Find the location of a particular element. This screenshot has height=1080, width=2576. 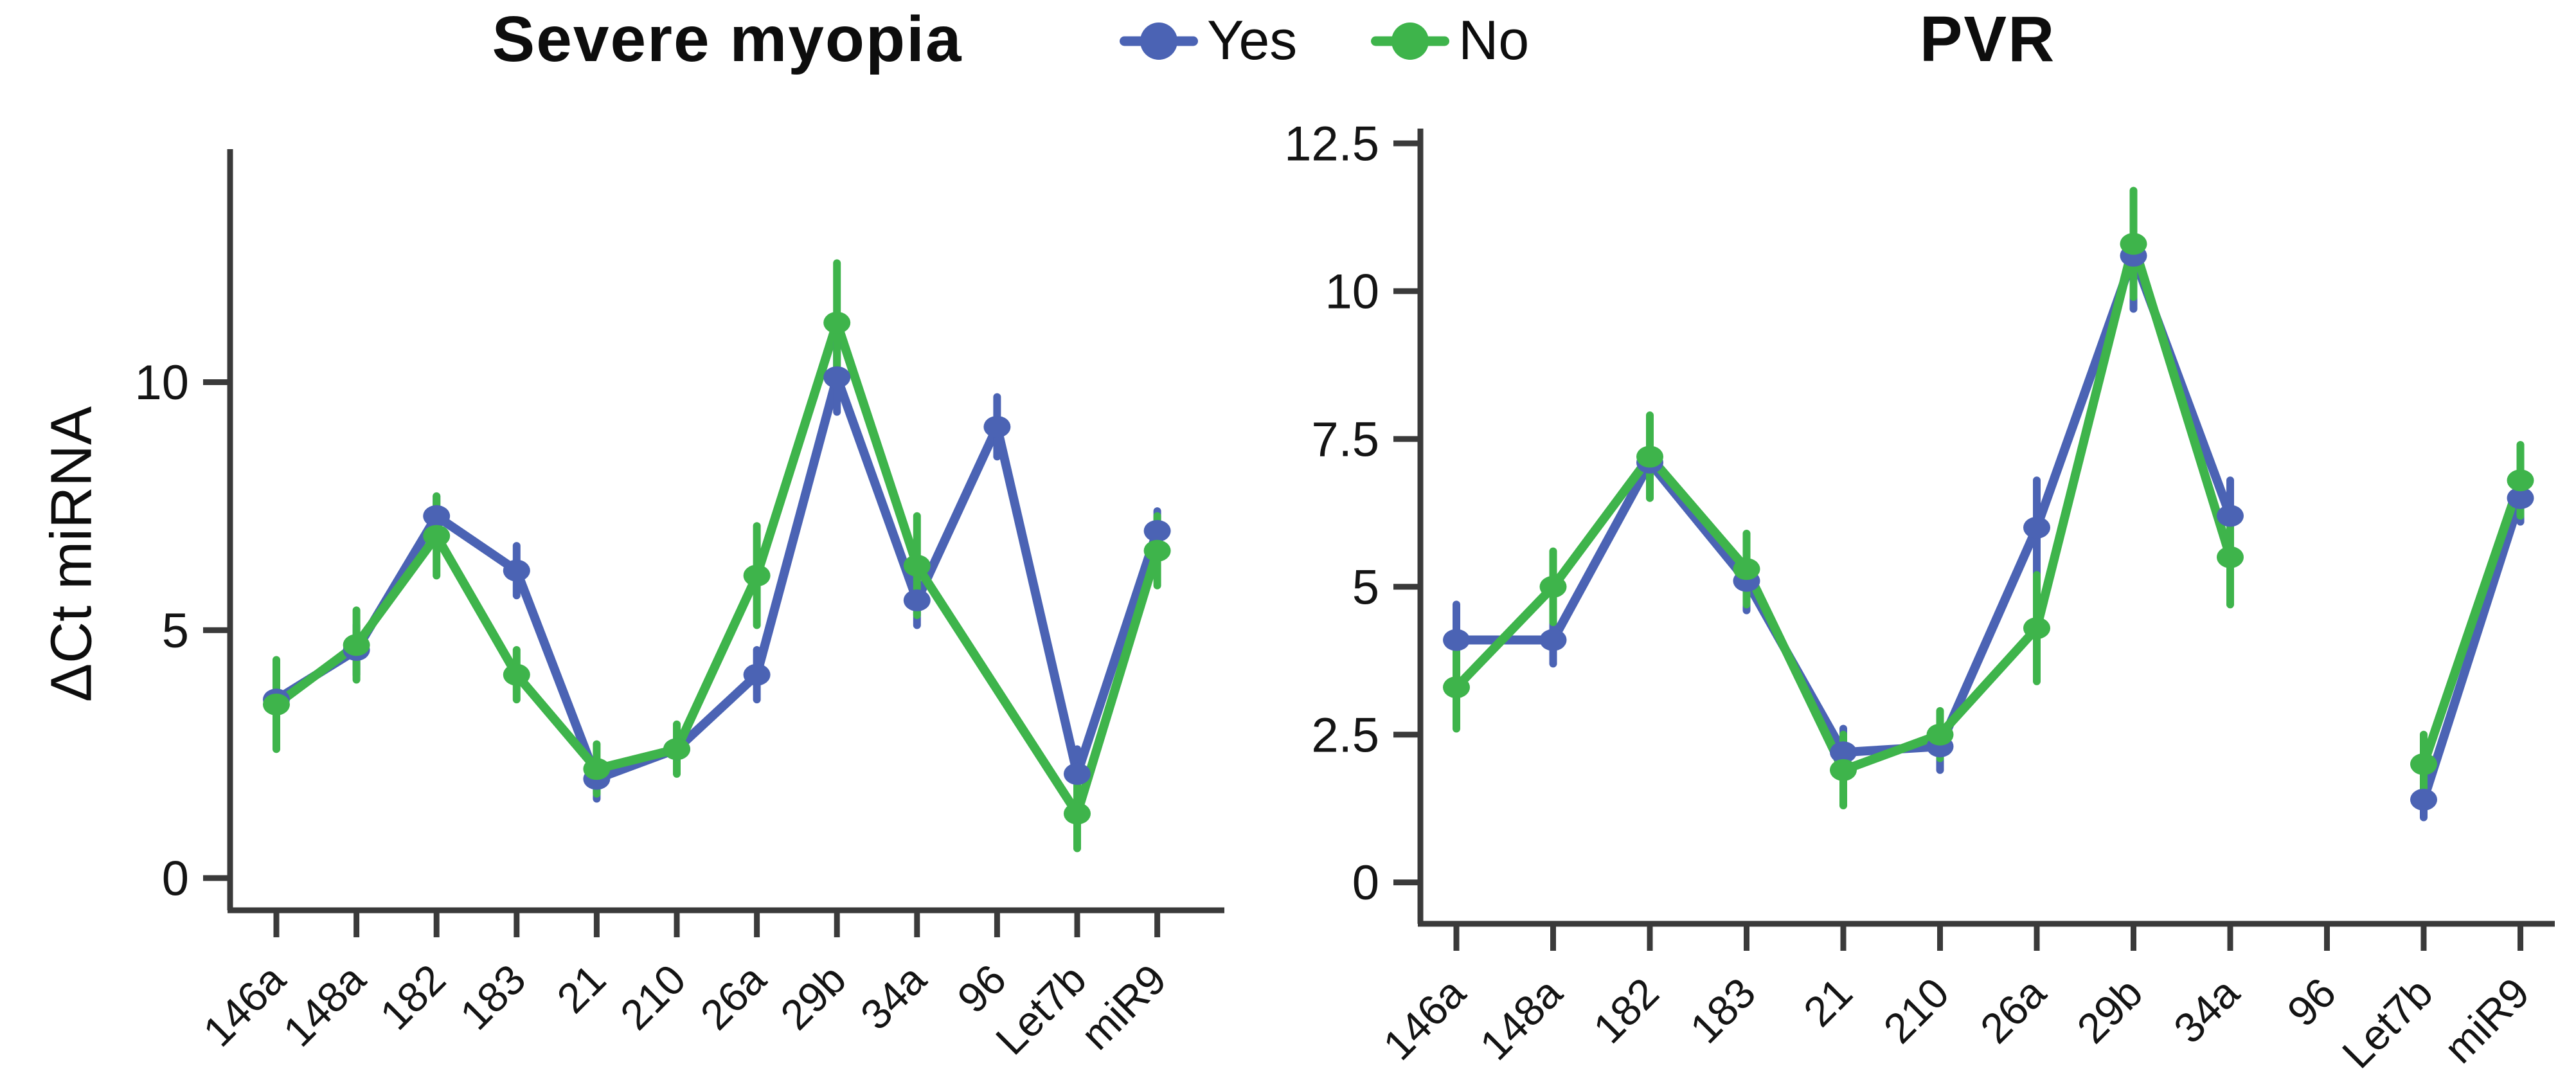

severe-myopia-x-tick-label: 21 is located at coordinates (581, 989).